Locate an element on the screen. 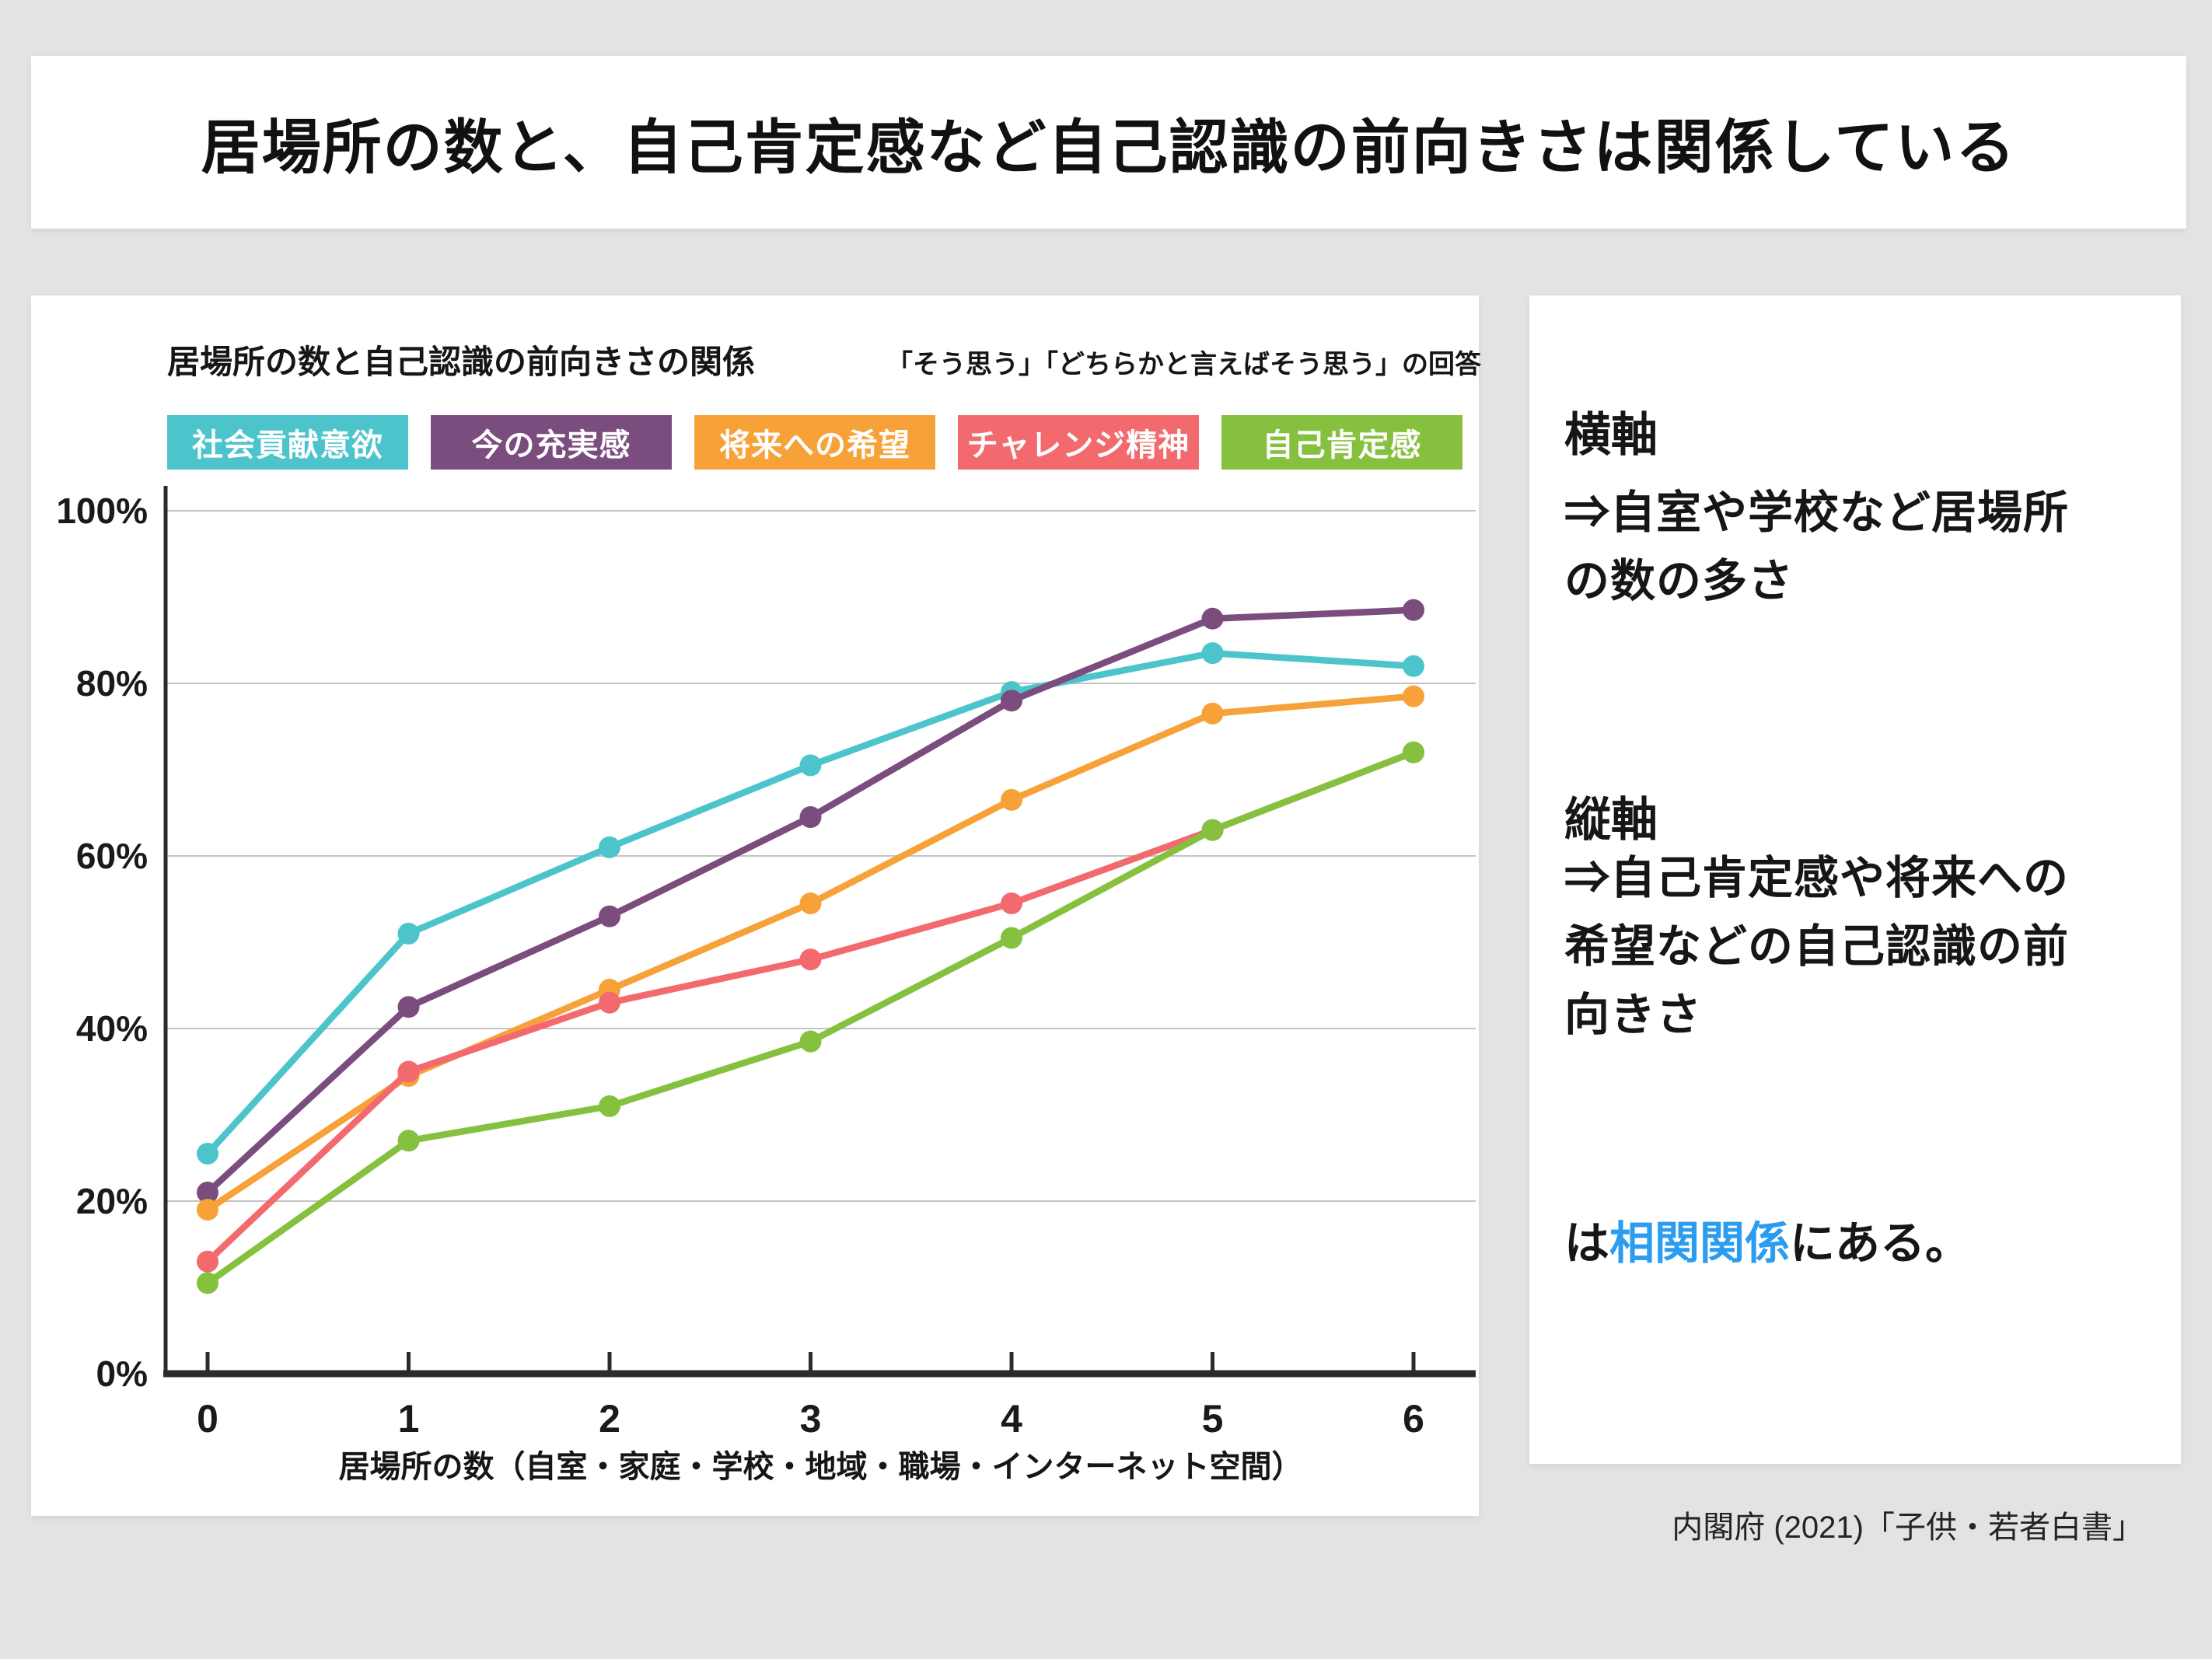 Image resolution: width=2212 pixels, height=1659 pixels. y-tick-label-0%: 0% is located at coordinates (122, 1373).